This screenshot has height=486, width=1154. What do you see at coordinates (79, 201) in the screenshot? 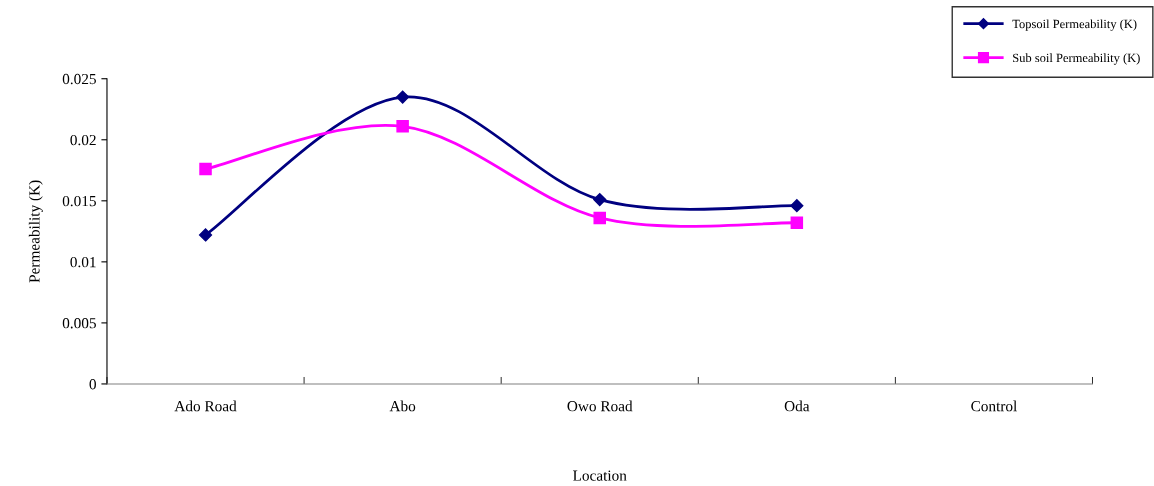
I see `y-tick-label: 0.015` at bounding box center [79, 201].